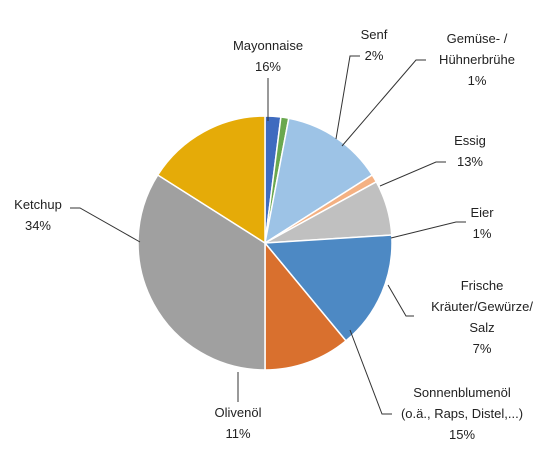 This screenshot has width=544, height=457. Describe the element at coordinates (470, 151) in the screenshot. I see `slice-label: Essig 13%` at that location.